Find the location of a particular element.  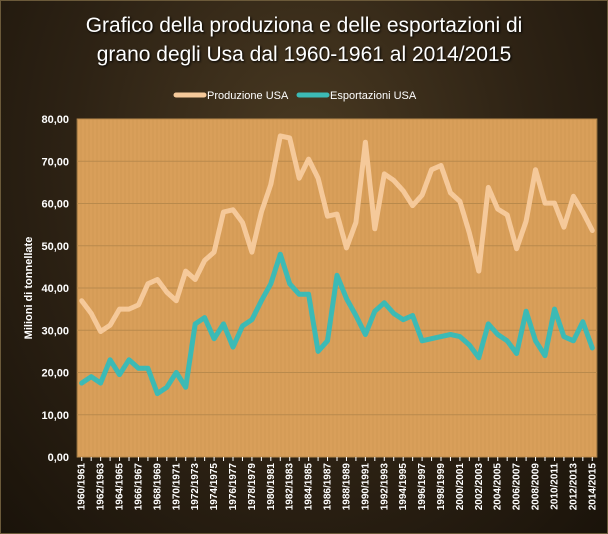

x-tick-label: 2002/2003 is located at coordinates (479, 487).